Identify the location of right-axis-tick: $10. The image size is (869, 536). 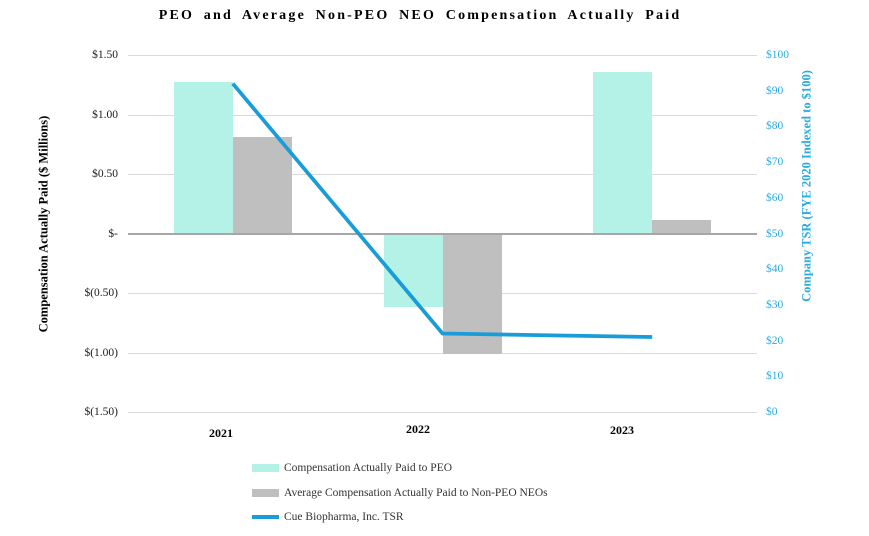
(775, 376).